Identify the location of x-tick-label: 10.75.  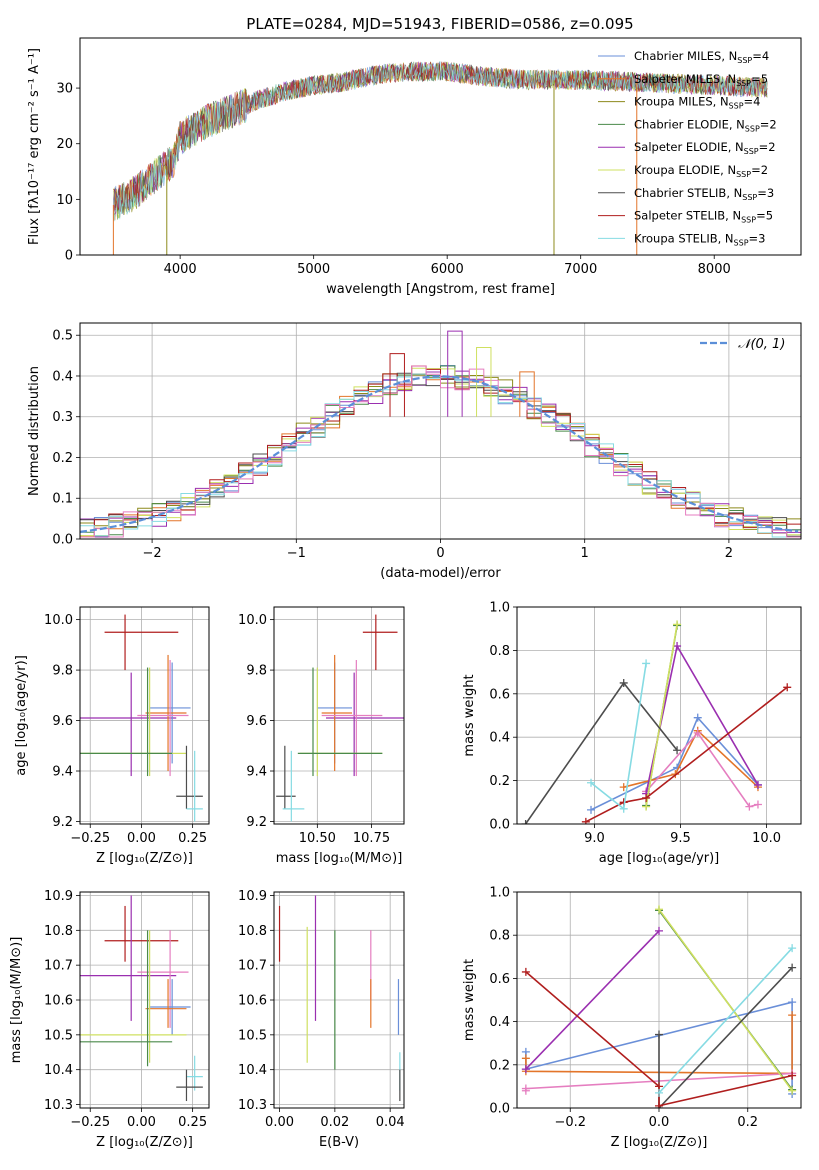
(371, 838).